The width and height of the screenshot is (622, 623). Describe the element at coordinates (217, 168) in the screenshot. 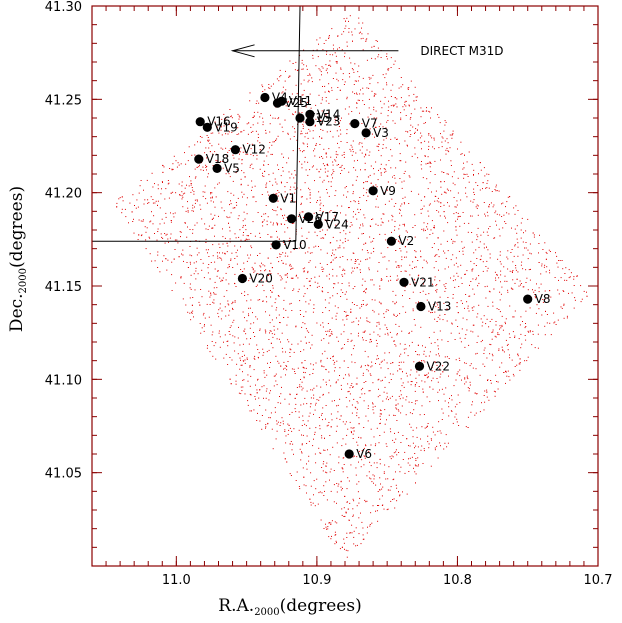

I see `variable-star-v5` at that location.